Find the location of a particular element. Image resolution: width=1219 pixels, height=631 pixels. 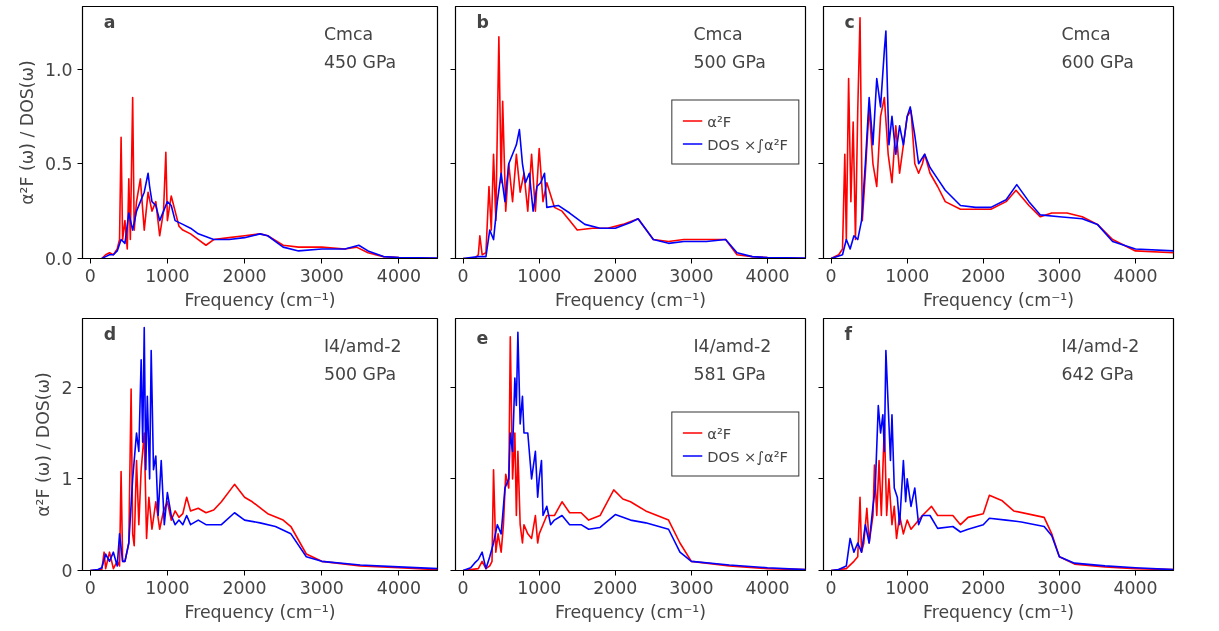

annotation: c is located at coordinates (849, 21).